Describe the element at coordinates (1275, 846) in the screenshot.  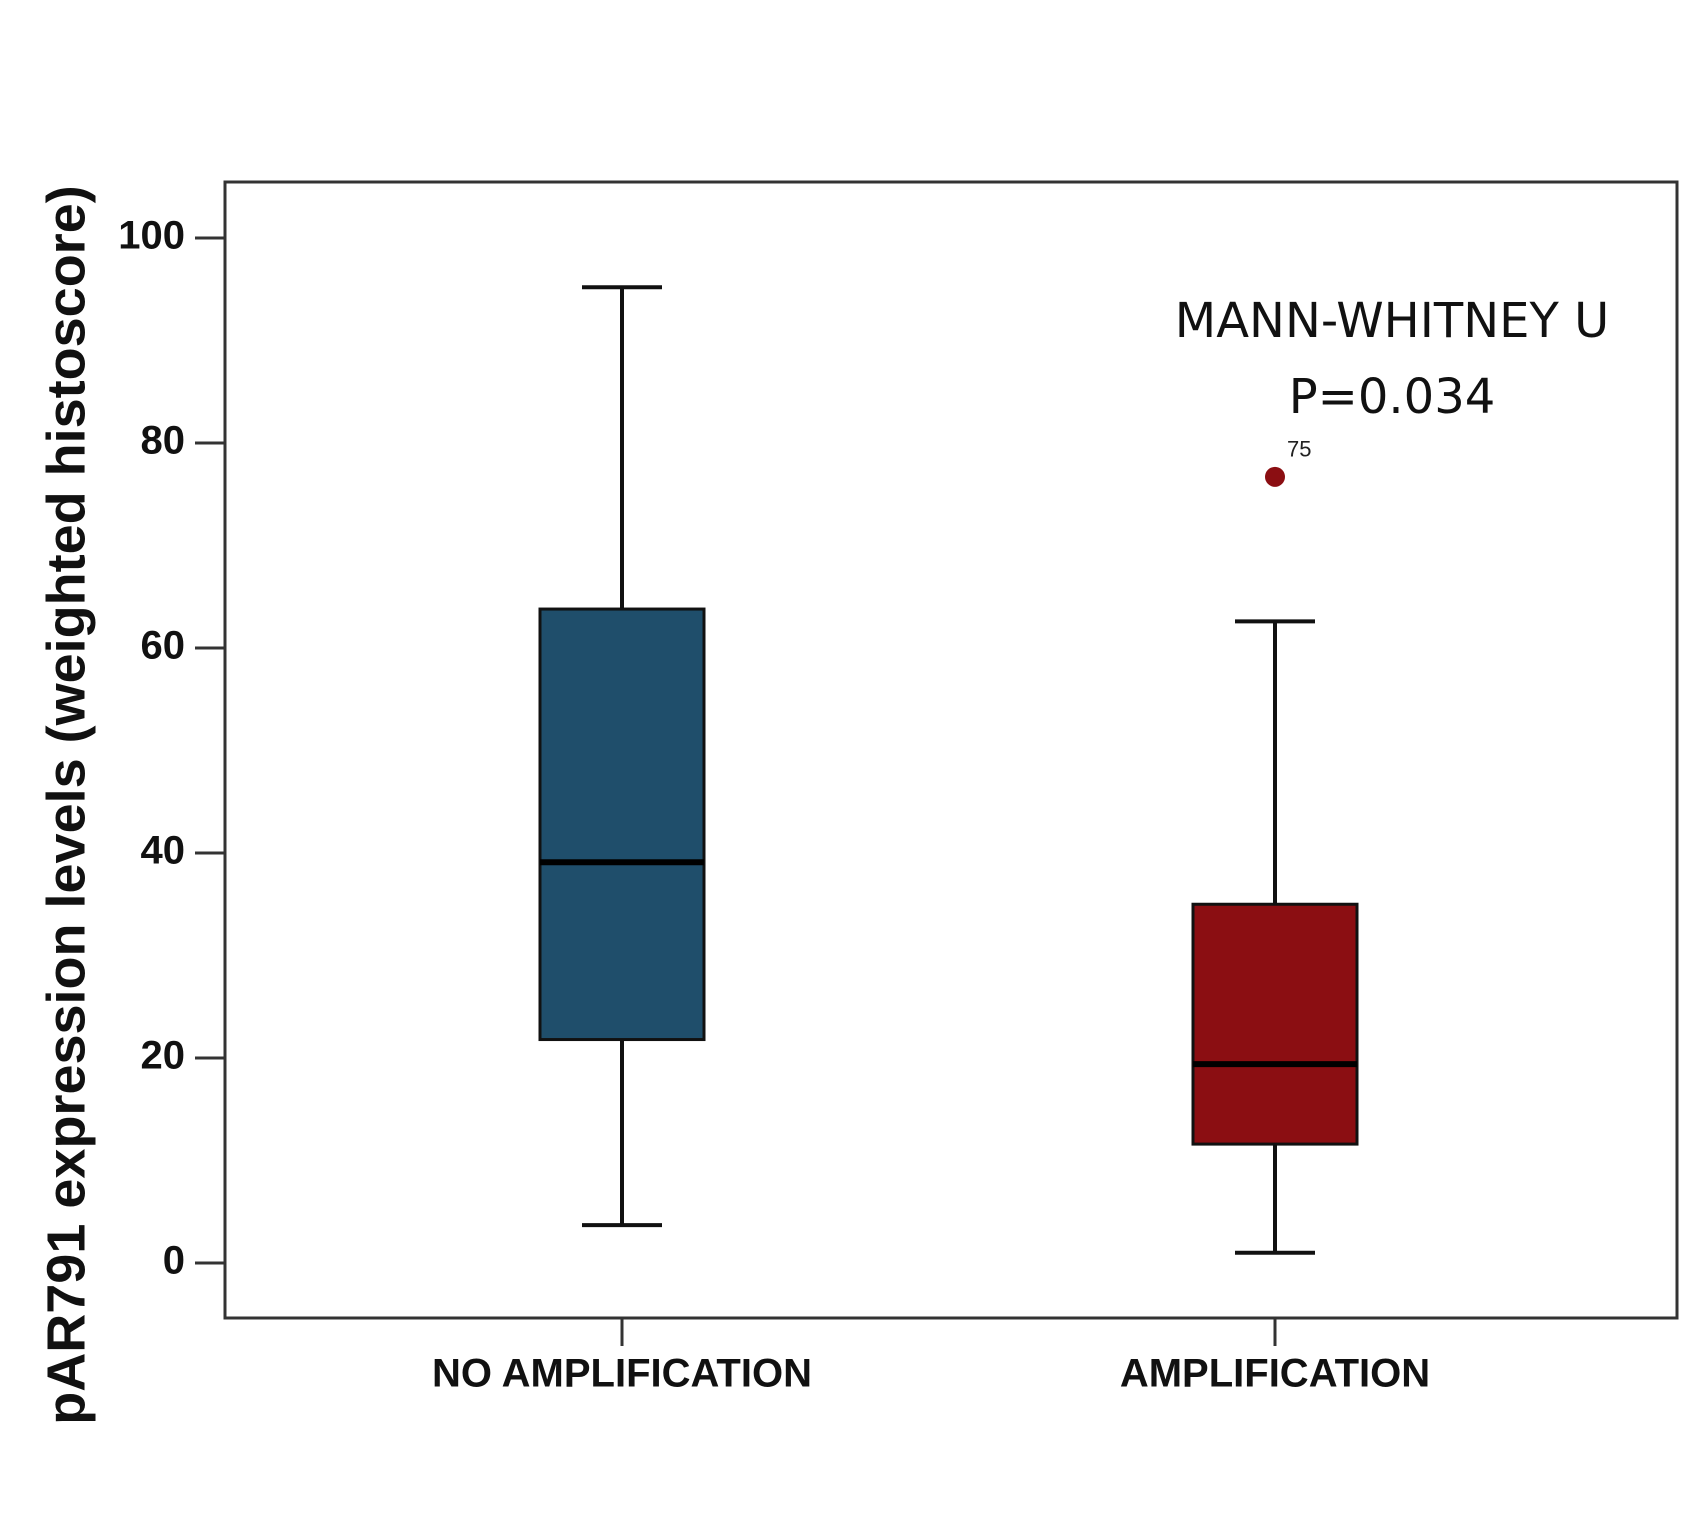
I see `box-2: 75` at that location.